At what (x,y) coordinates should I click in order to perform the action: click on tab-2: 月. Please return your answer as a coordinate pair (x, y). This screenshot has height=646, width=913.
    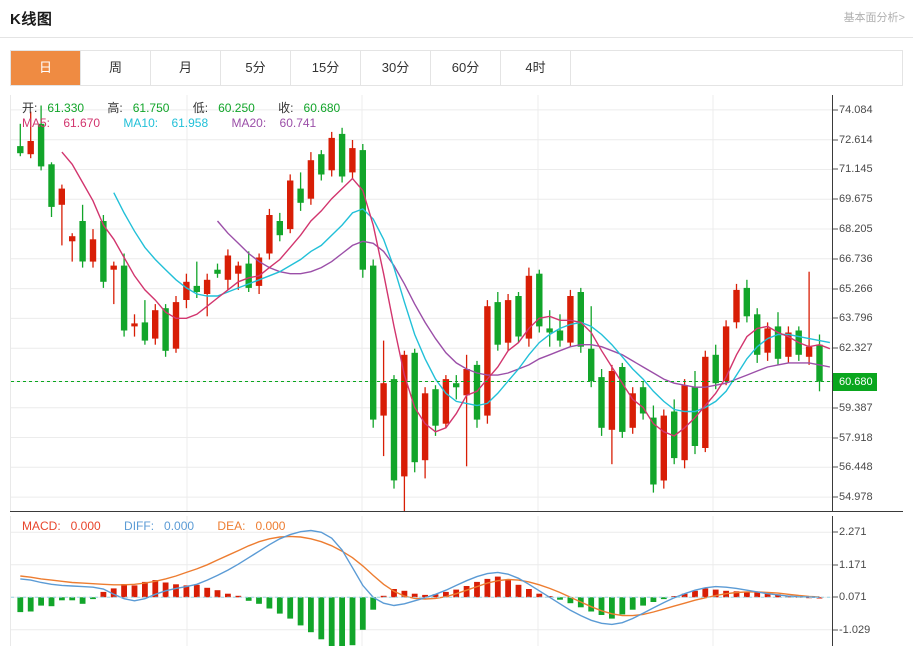
    Looking at the image, I should click on (186, 68).